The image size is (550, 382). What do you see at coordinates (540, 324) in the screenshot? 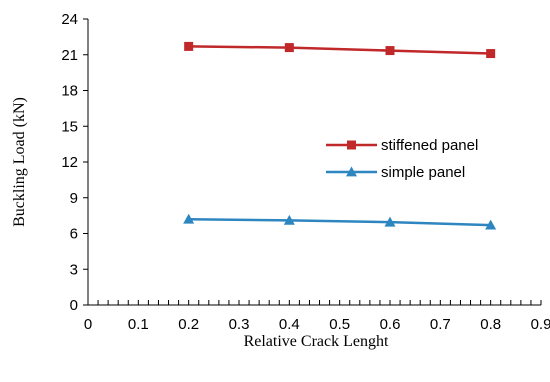
I see `x-tick-label: 0.9` at bounding box center [540, 324].